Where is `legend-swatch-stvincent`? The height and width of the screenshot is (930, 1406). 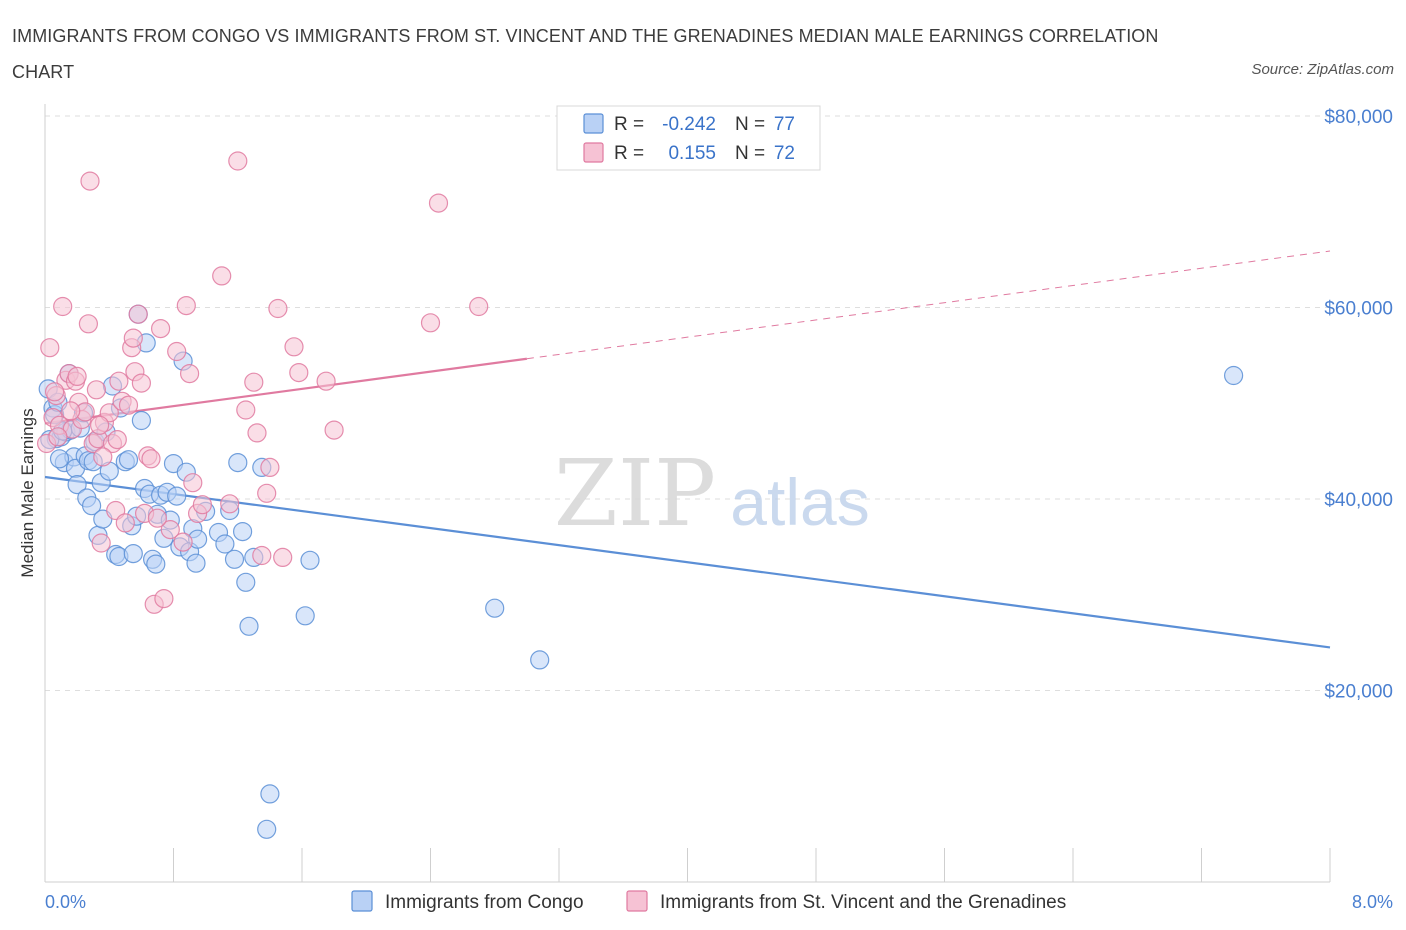
legend-swatch-stvincent is located at coordinates (593, 152).